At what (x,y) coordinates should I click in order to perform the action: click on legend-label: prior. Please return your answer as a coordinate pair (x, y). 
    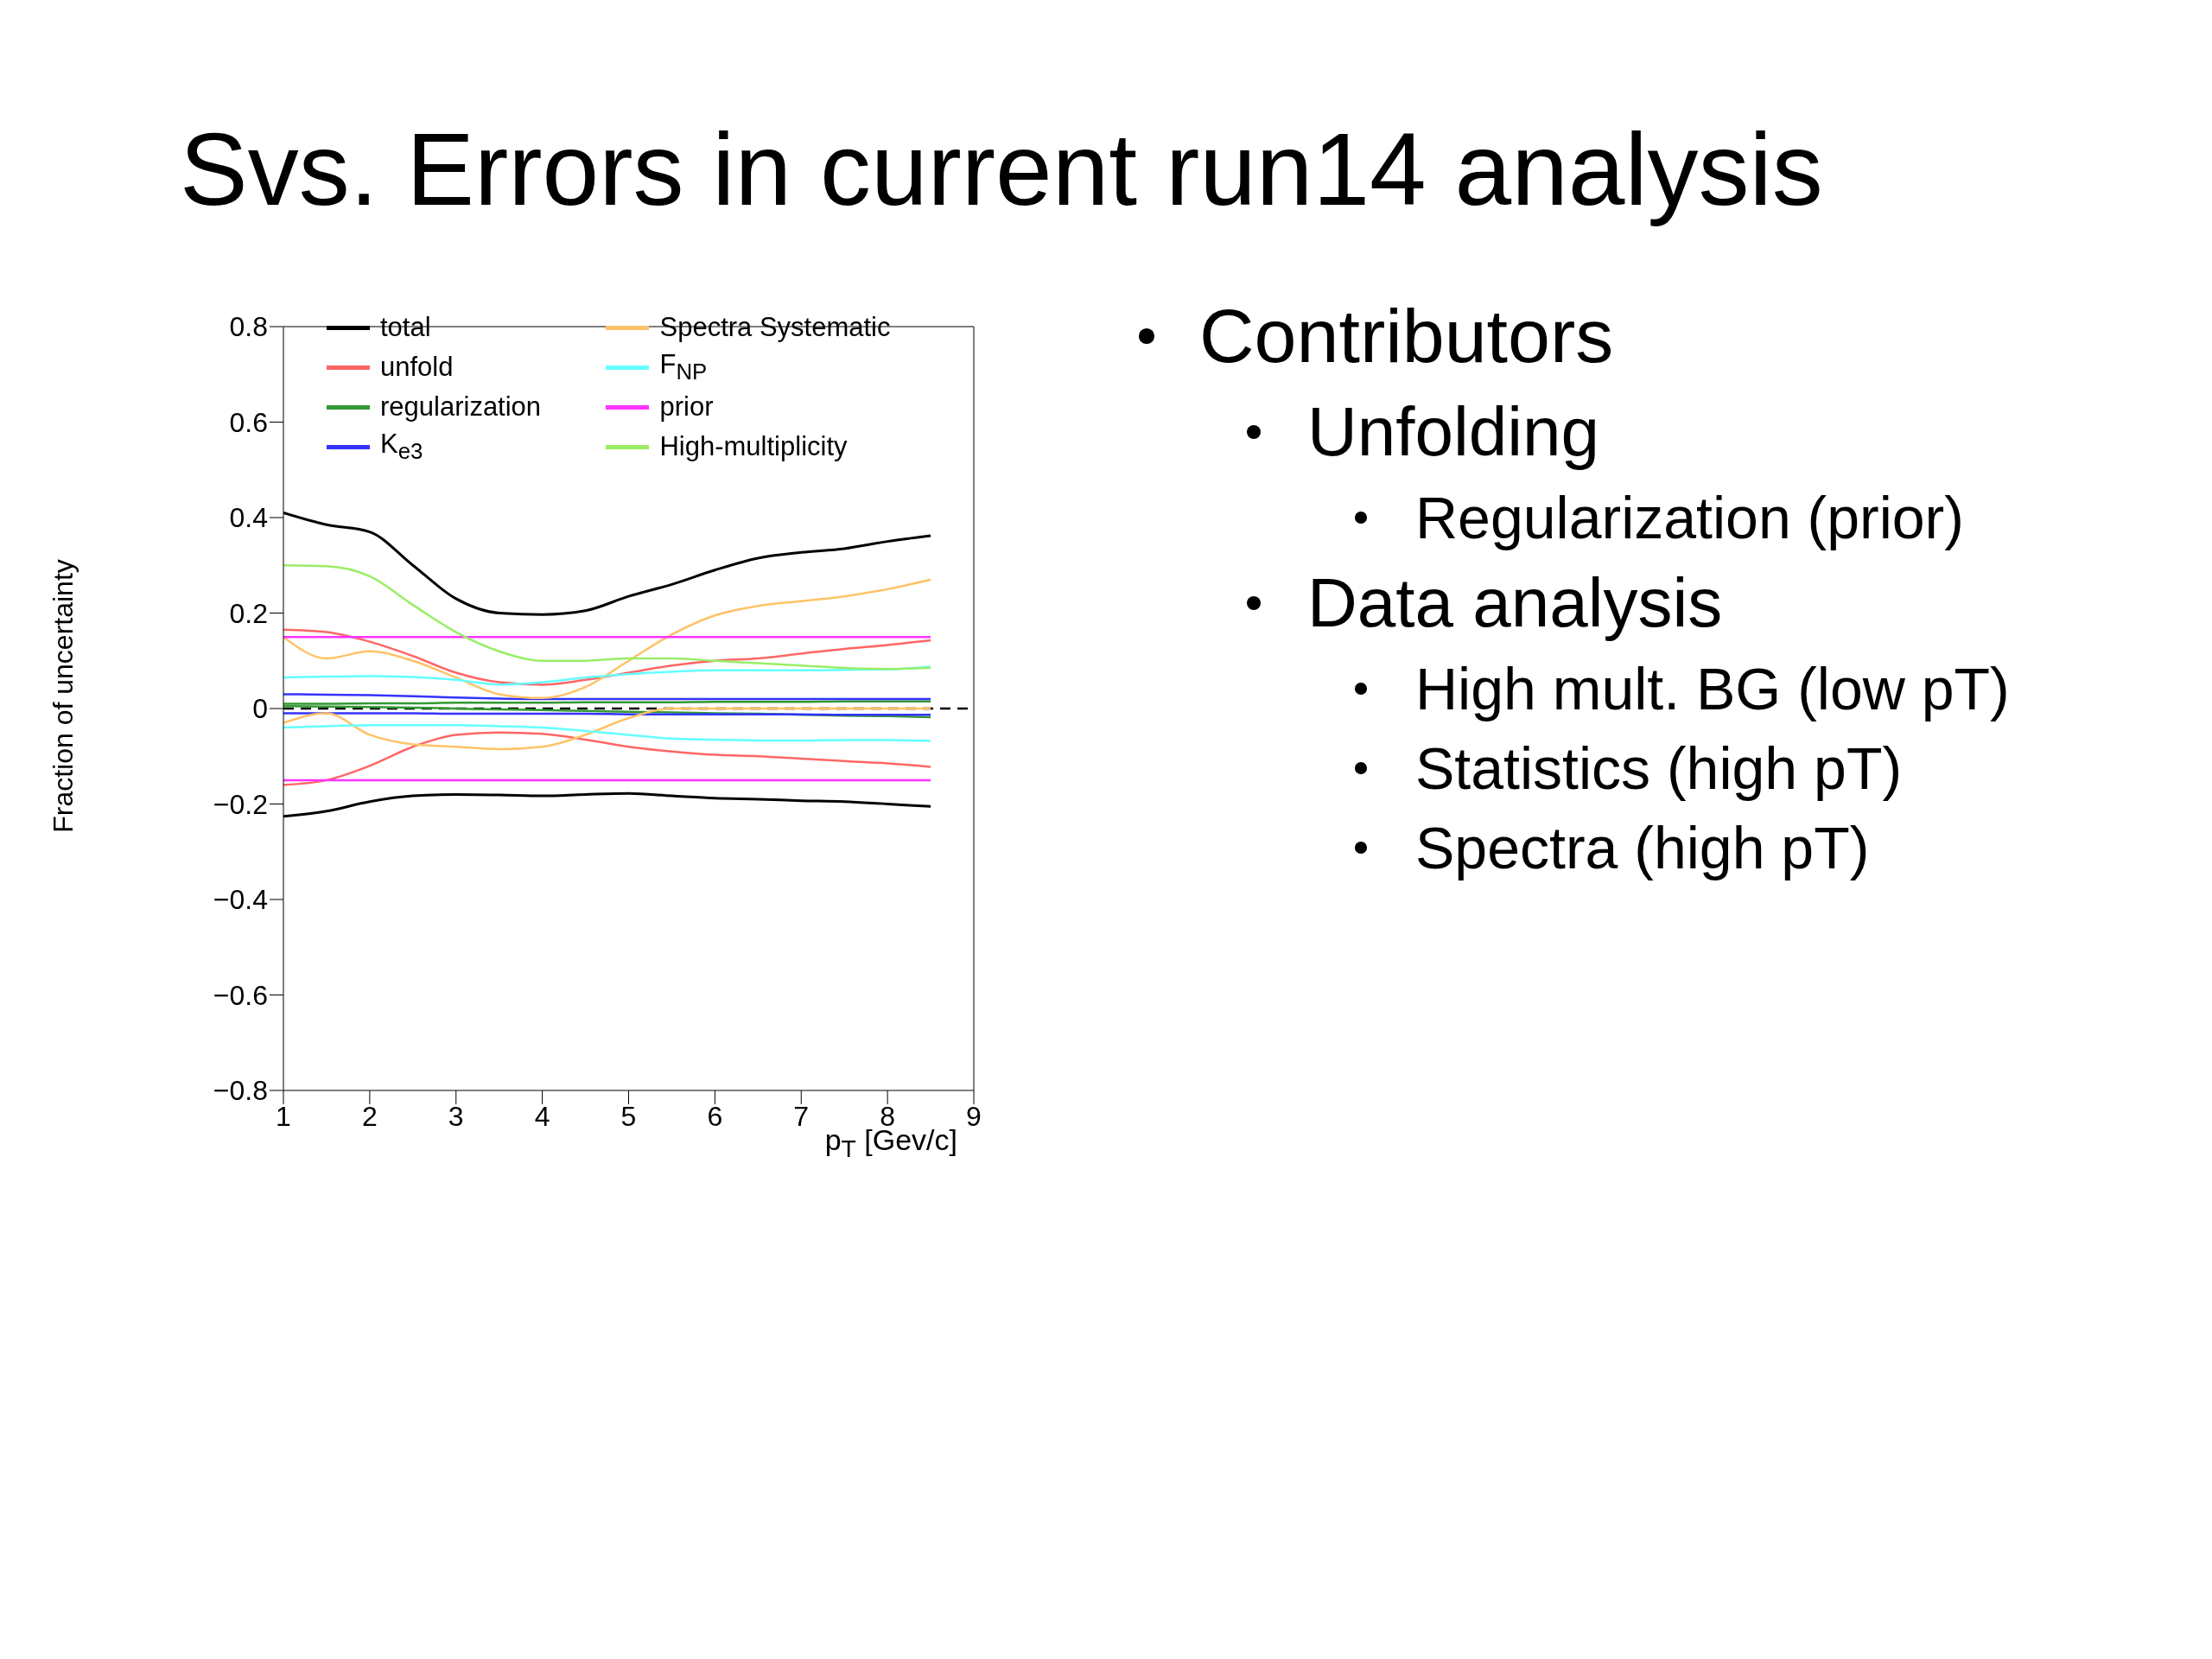
    Looking at the image, I should click on (686, 407).